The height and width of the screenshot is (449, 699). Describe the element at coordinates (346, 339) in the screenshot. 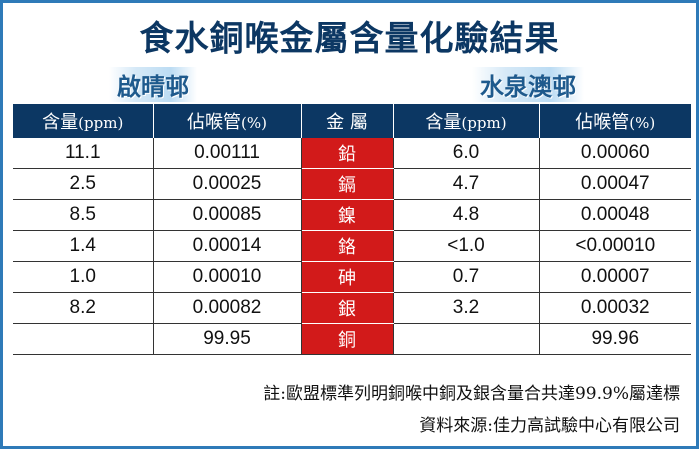

I see `metal-cell: 銅` at that location.